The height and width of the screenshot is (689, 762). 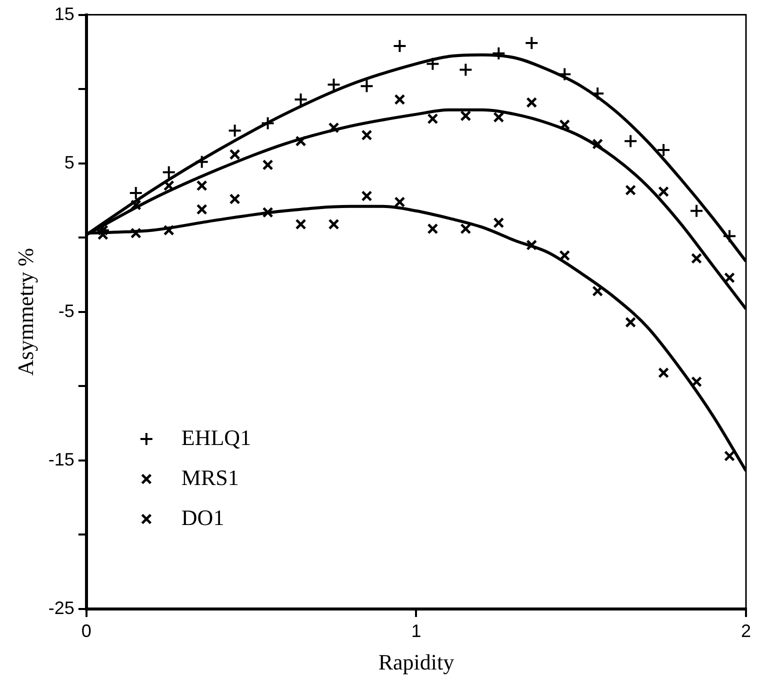 I want to click on legend-label: MRS1, so click(x=210, y=477).